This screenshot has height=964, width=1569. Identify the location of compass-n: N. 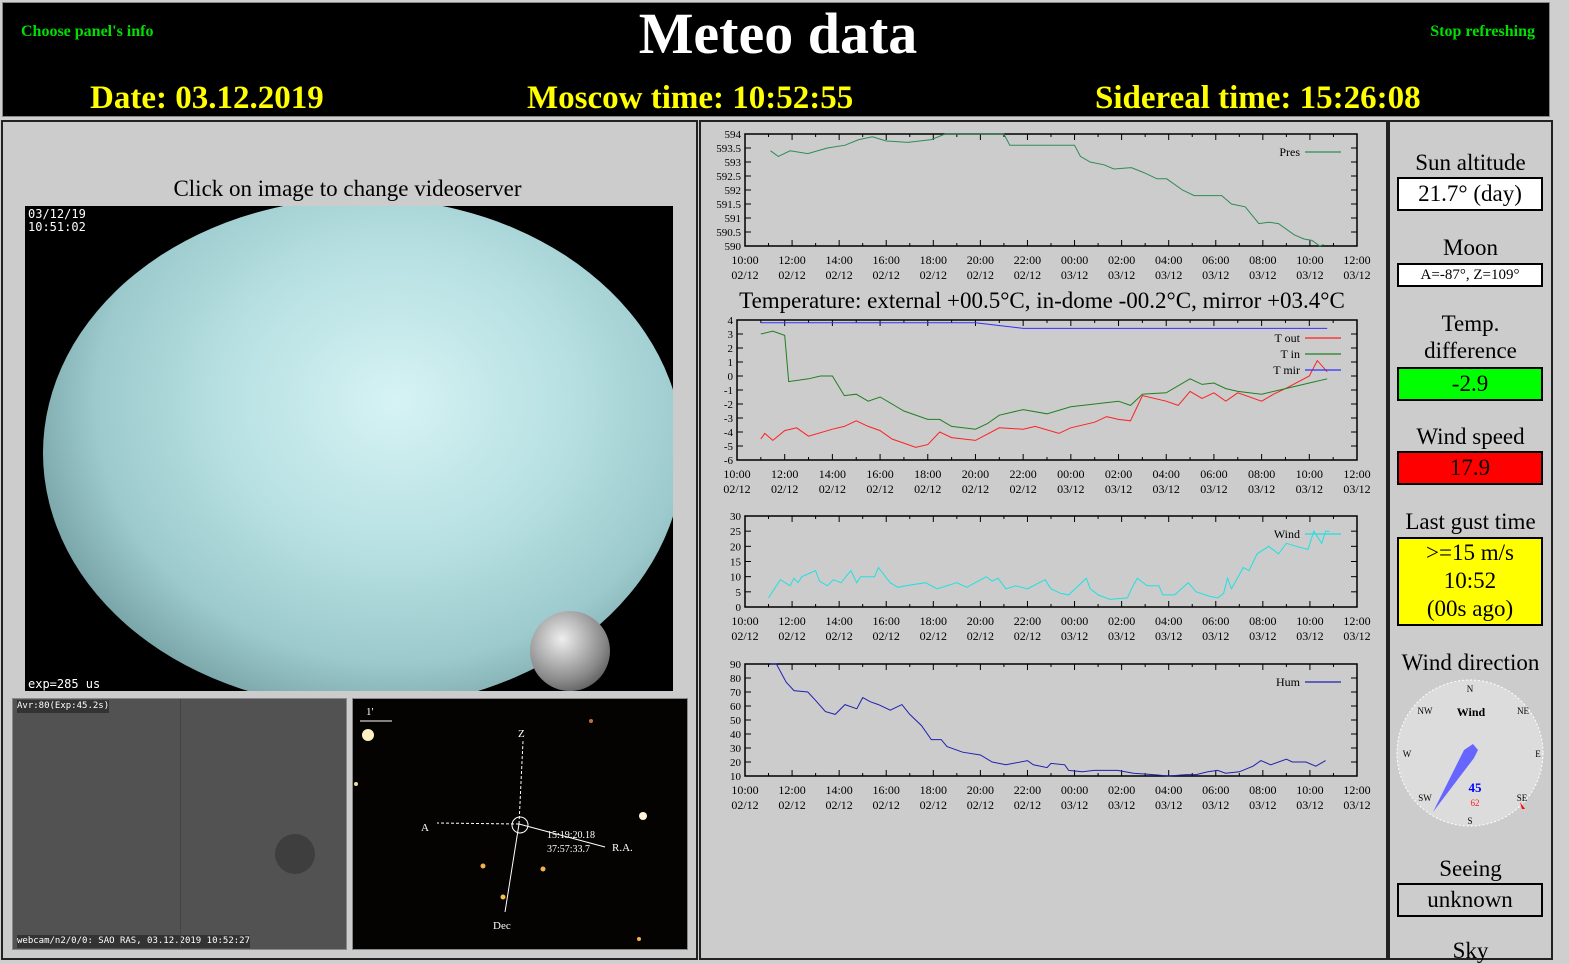
(1470, 689).